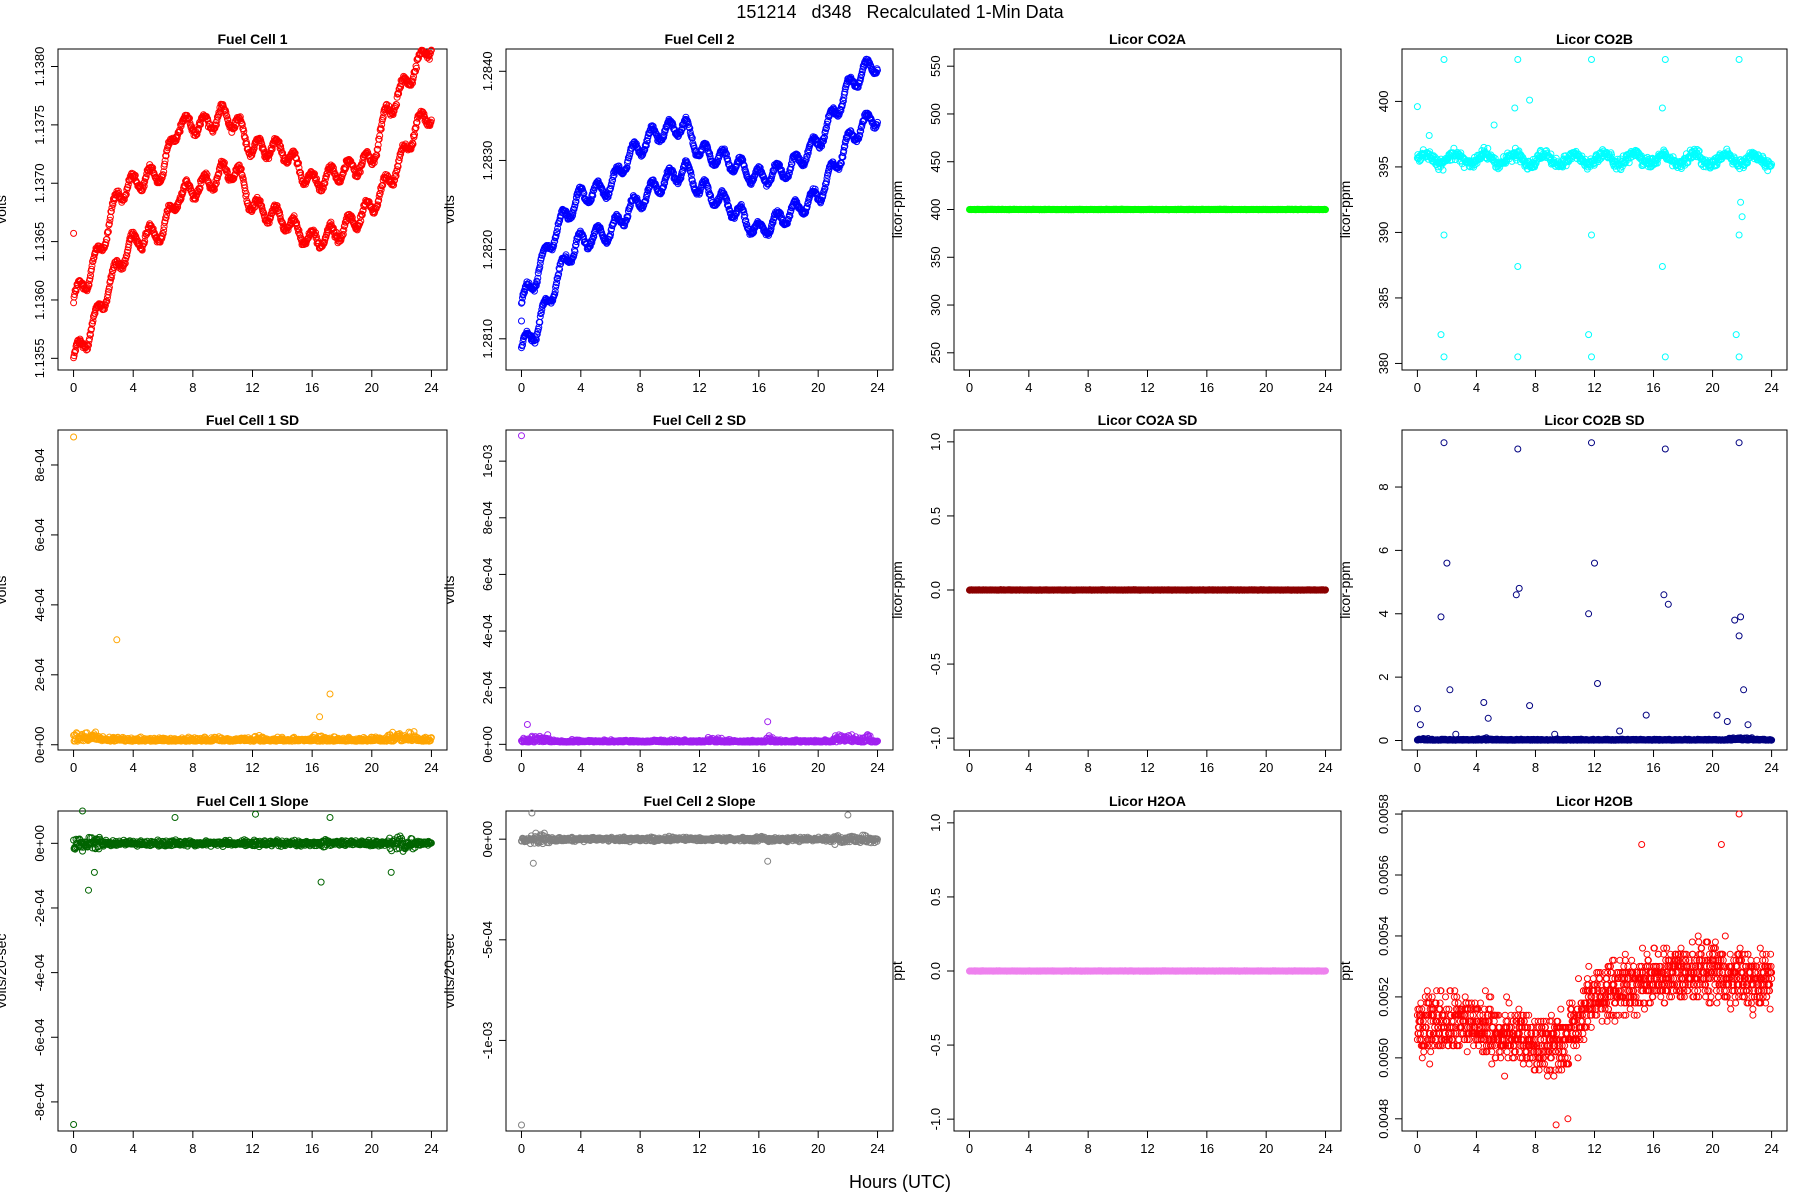 This screenshot has height=1200, width=1800. What do you see at coordinates (1653, 387) in the screenshot?
I see `x-tick-label: 16` at bounding box center [1653, 387].